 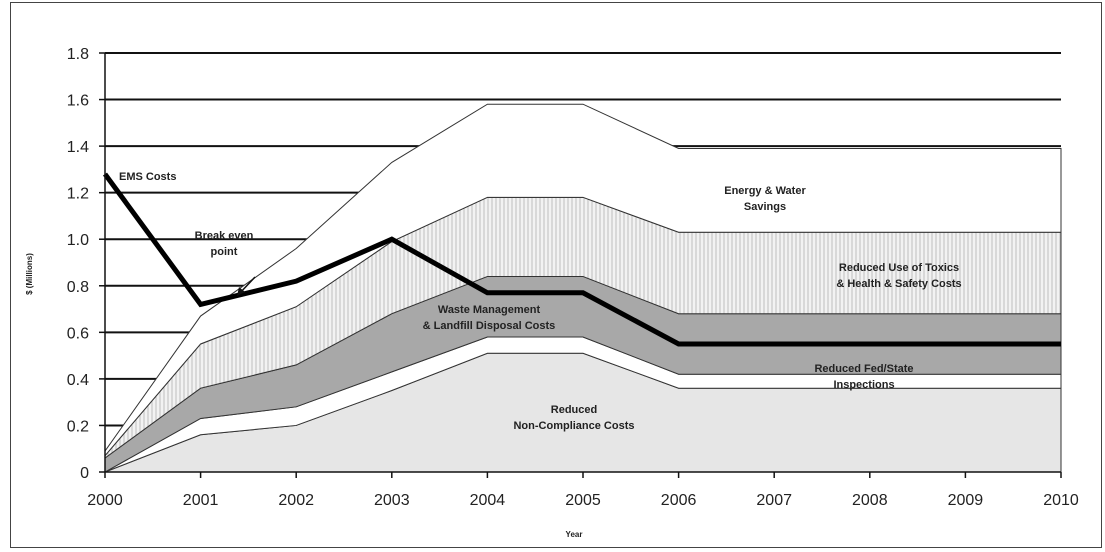 I want to click on y-tick-label: 1.2, so click(x=78, y=194).